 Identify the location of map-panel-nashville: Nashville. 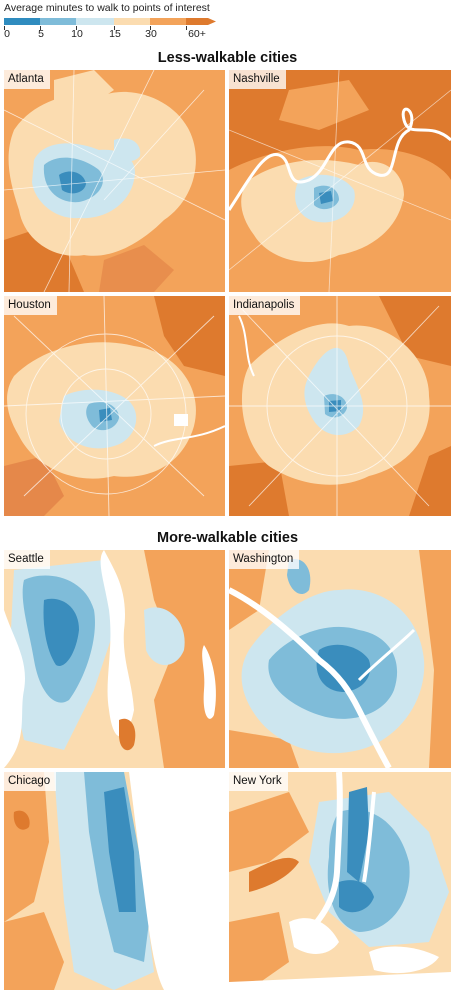
(340, 181).